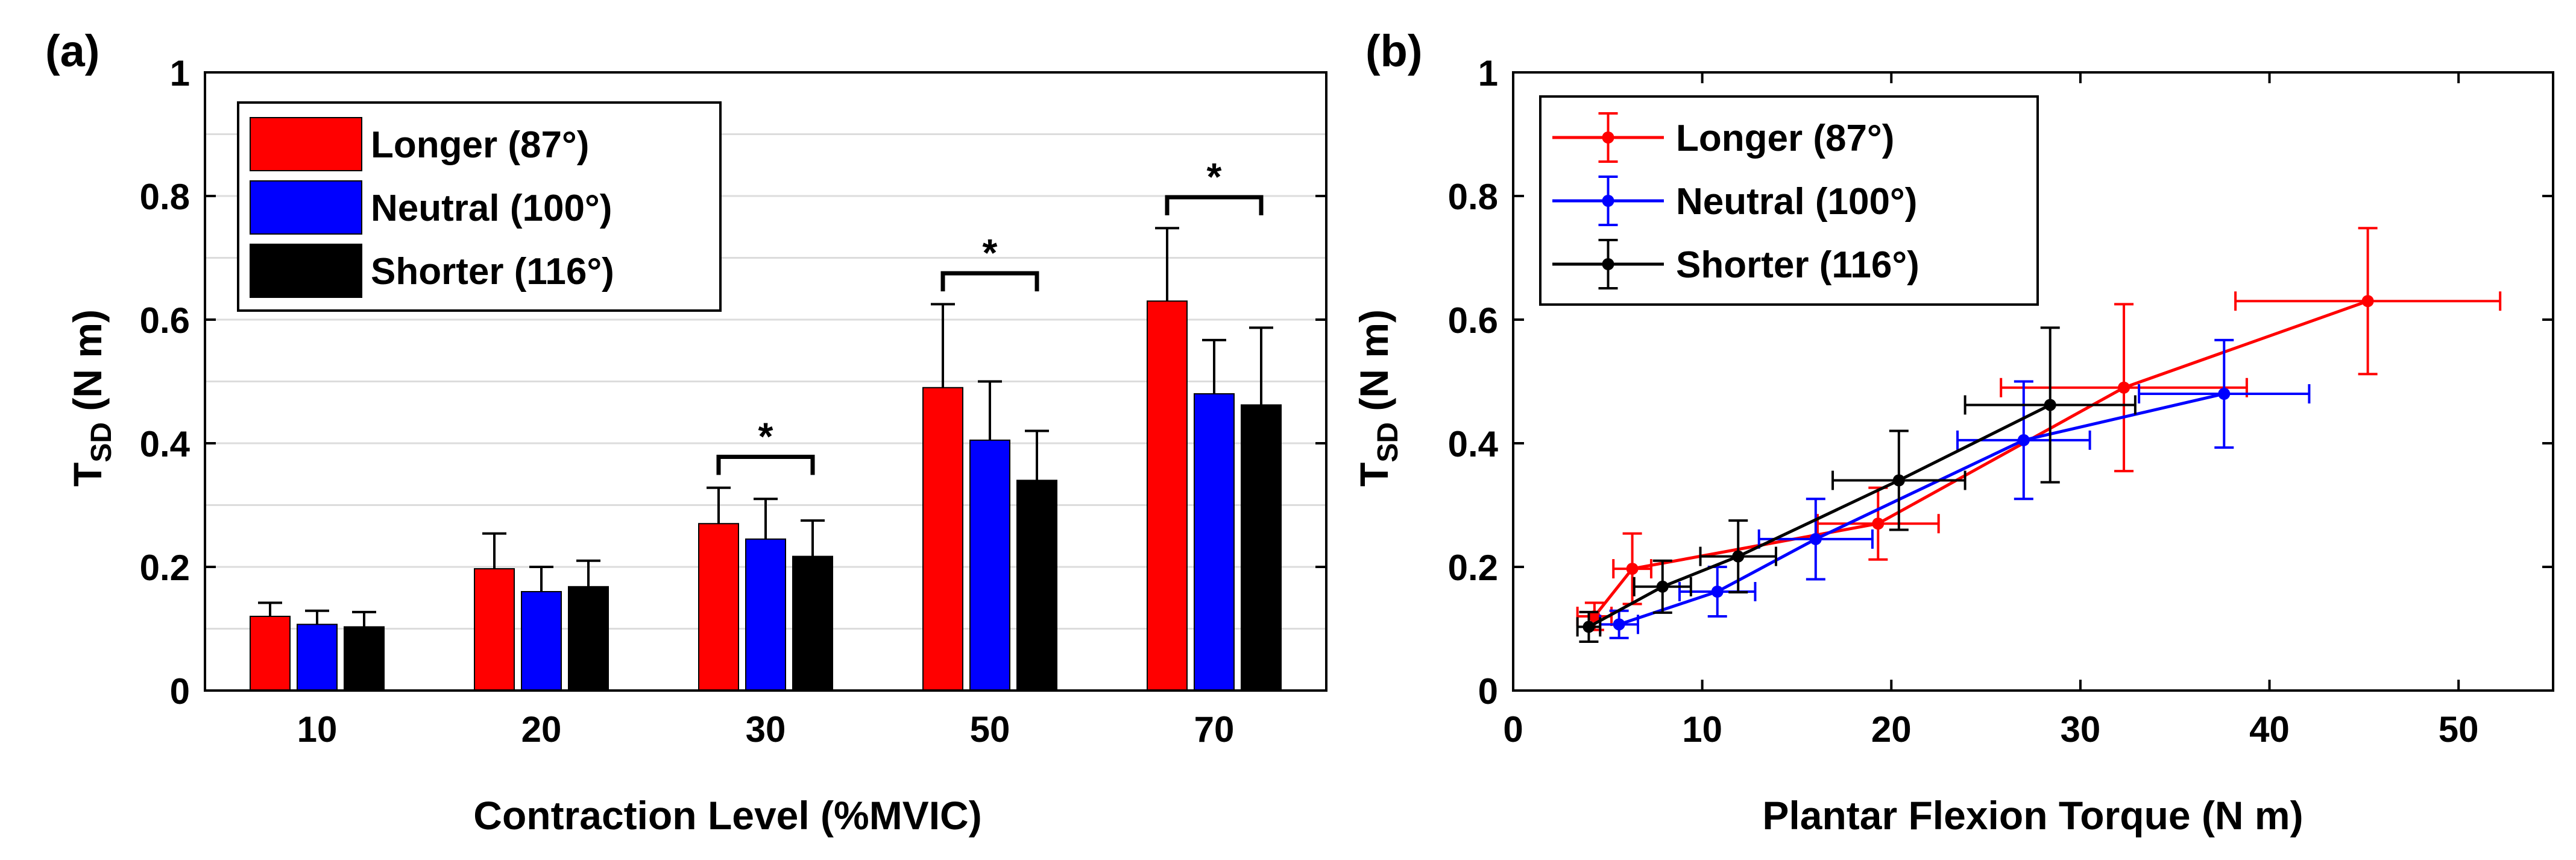 This screenshot has width=2576, height=860. I want to click on panel-b-xtick-label: 40, so click(2269, 729).